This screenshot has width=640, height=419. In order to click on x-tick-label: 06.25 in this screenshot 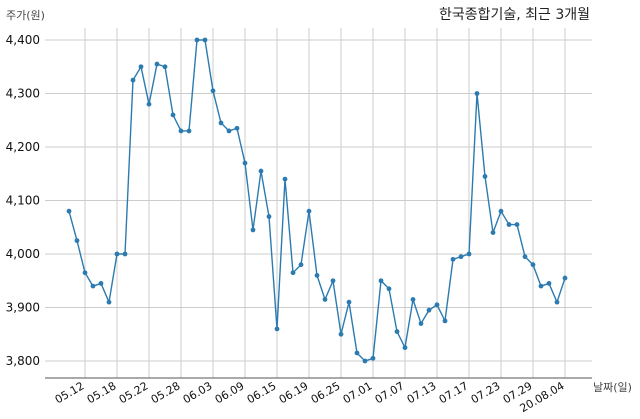, I will do `click(326, 392)`.